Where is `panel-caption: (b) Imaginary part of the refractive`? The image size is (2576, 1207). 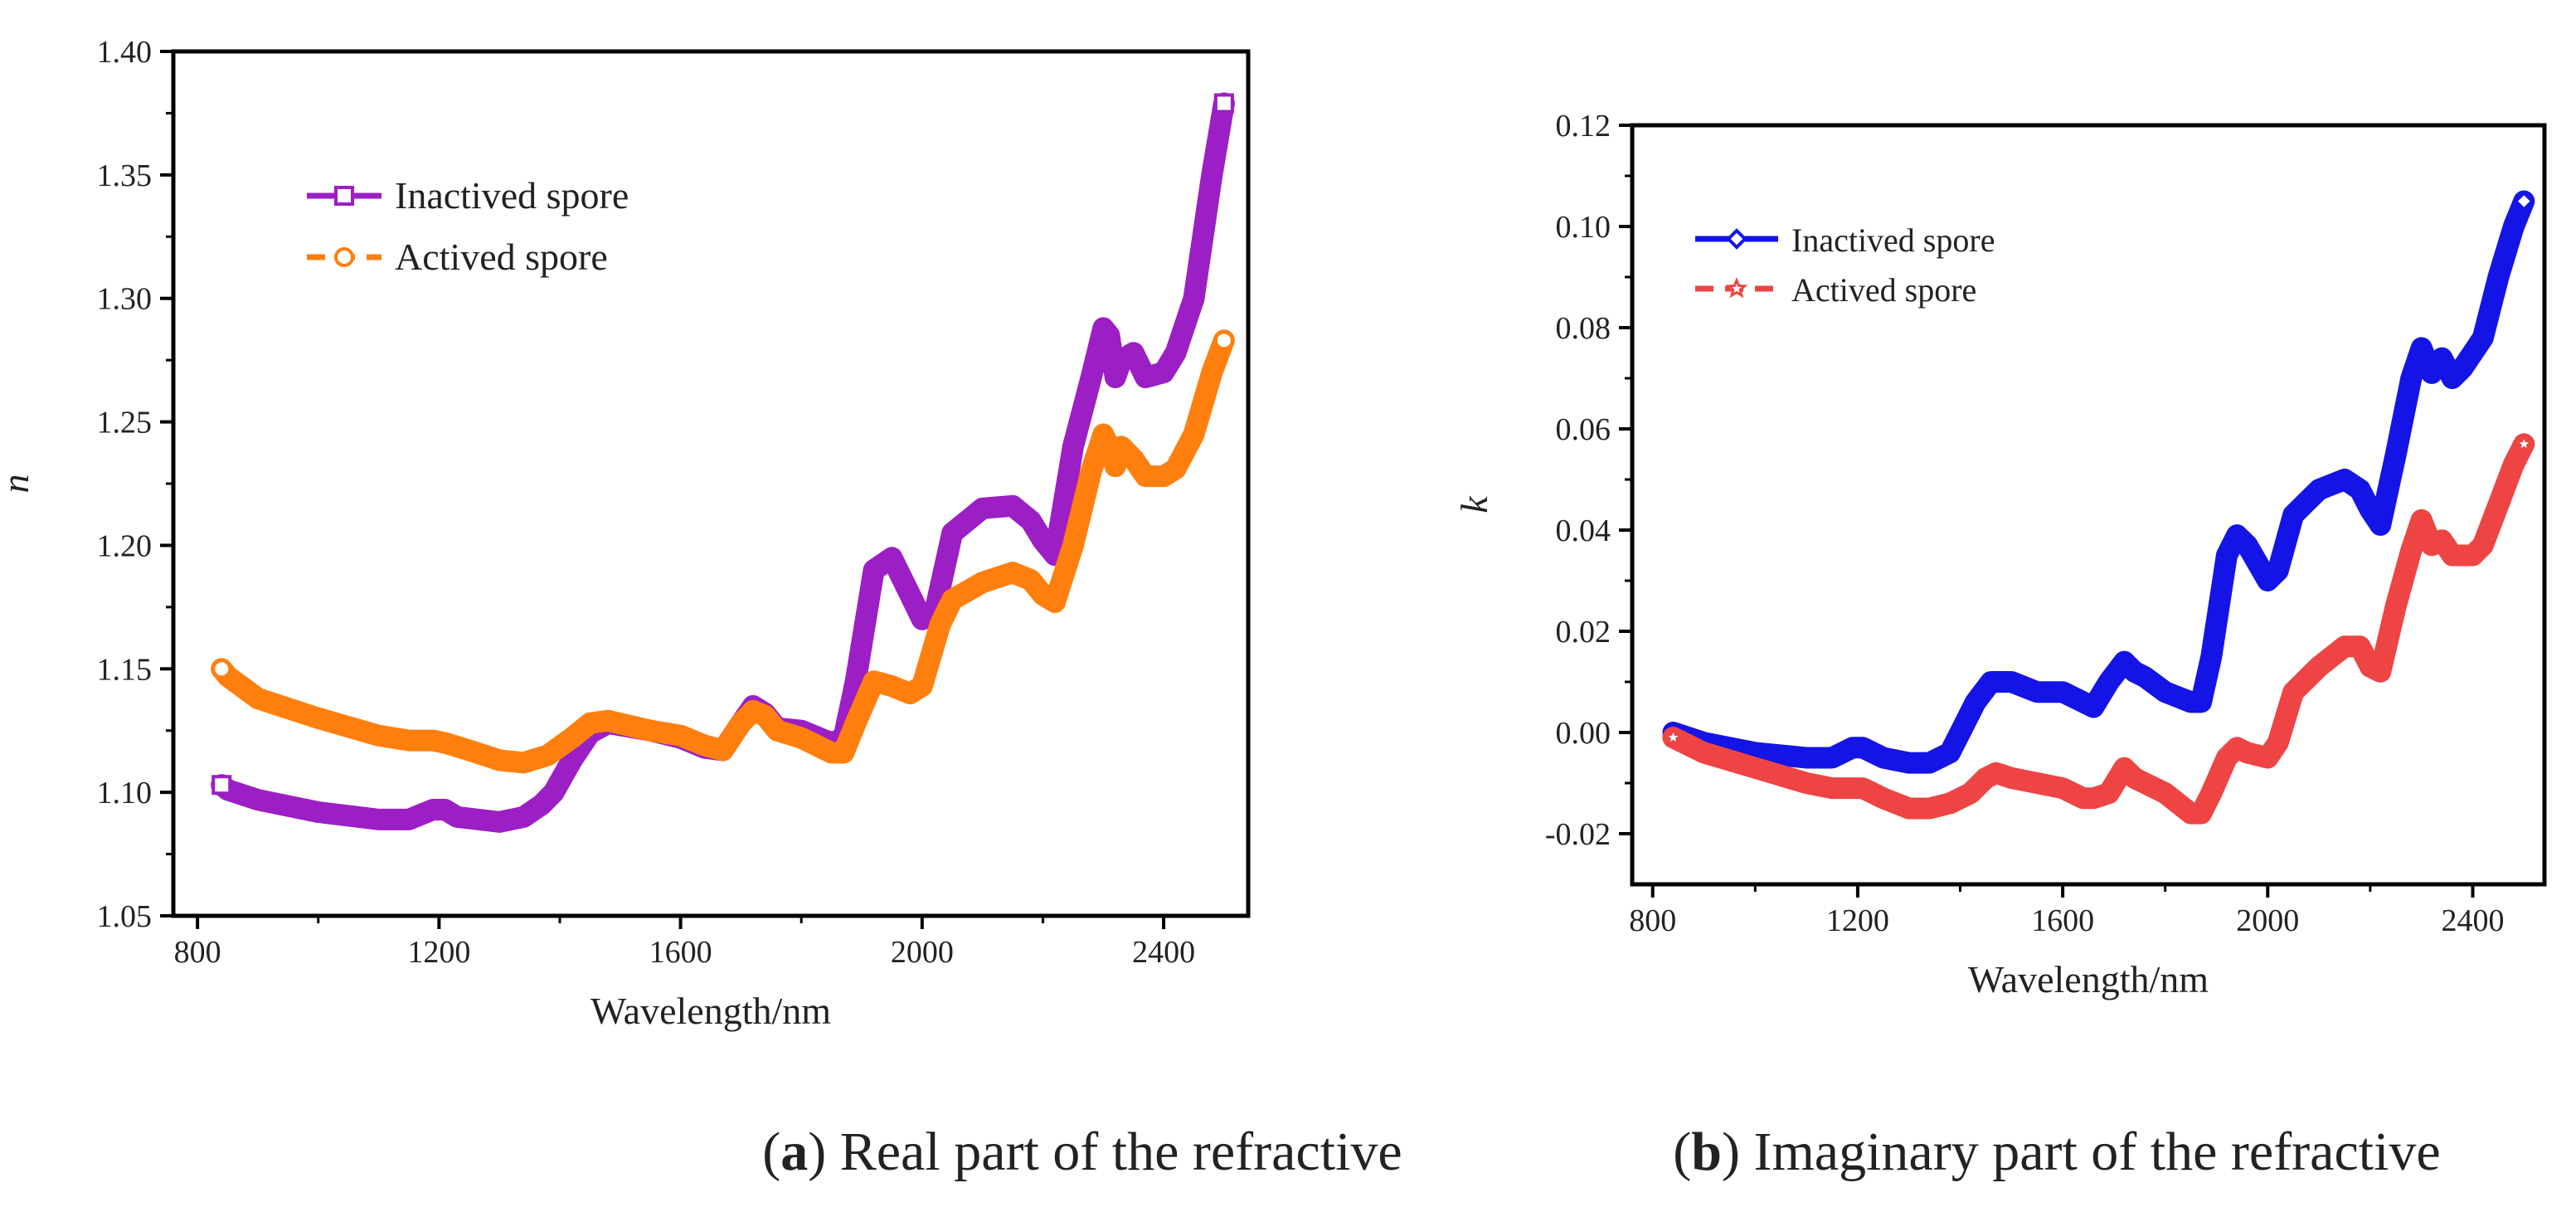
panel-caption: (b) Imaginary part of the refractive is located at coordinates (2057, 1152).